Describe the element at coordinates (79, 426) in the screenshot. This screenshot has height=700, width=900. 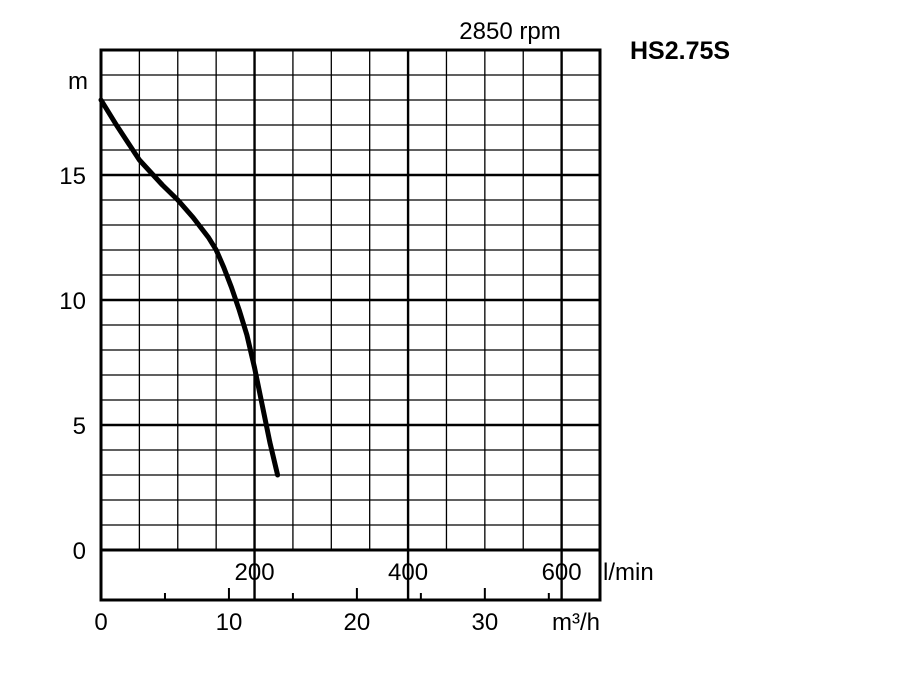
I see `y-tick-label: 5` at that location.